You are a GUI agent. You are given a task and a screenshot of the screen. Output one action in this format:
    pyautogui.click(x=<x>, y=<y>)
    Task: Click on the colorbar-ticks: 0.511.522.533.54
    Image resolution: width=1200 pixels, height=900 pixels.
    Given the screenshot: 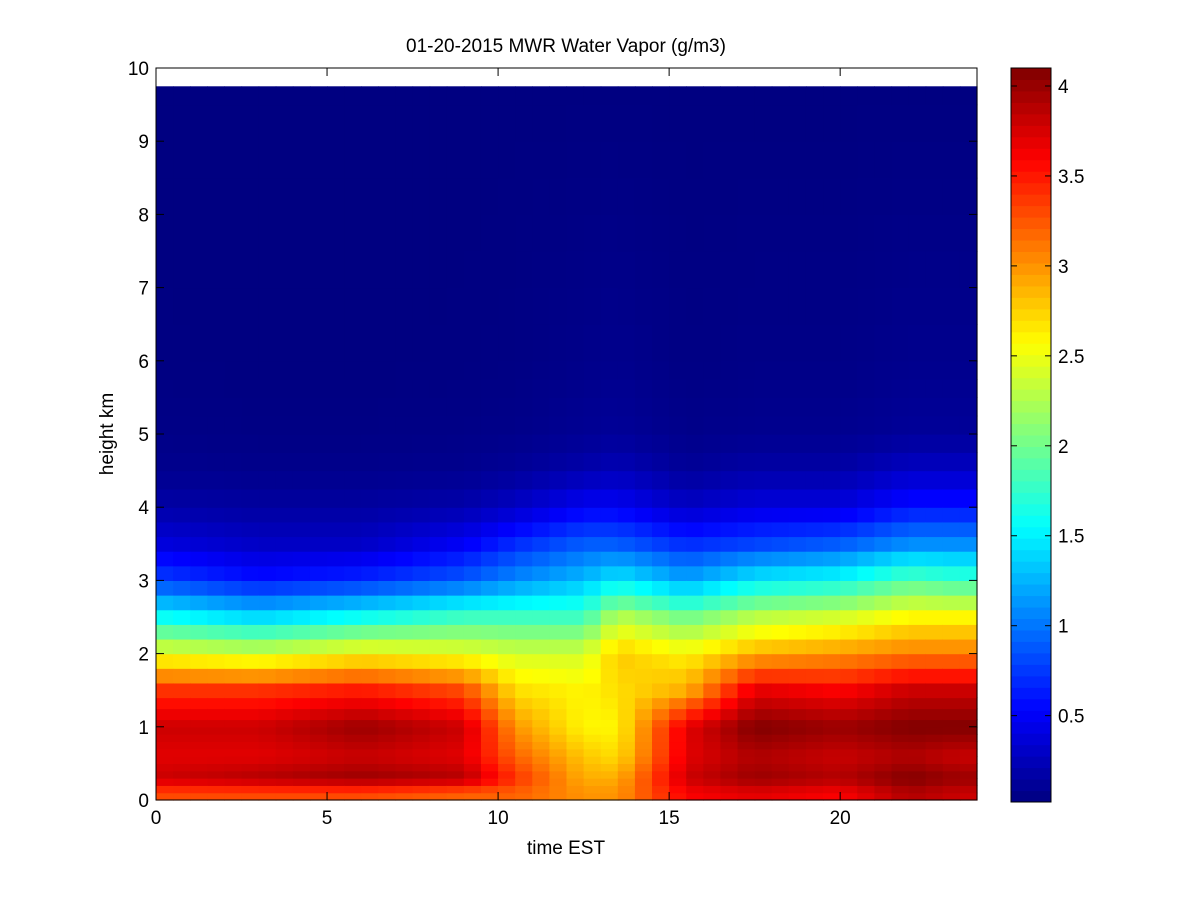 What is the action you would take?
    pyautogui.click(x=1047, y=402)
    